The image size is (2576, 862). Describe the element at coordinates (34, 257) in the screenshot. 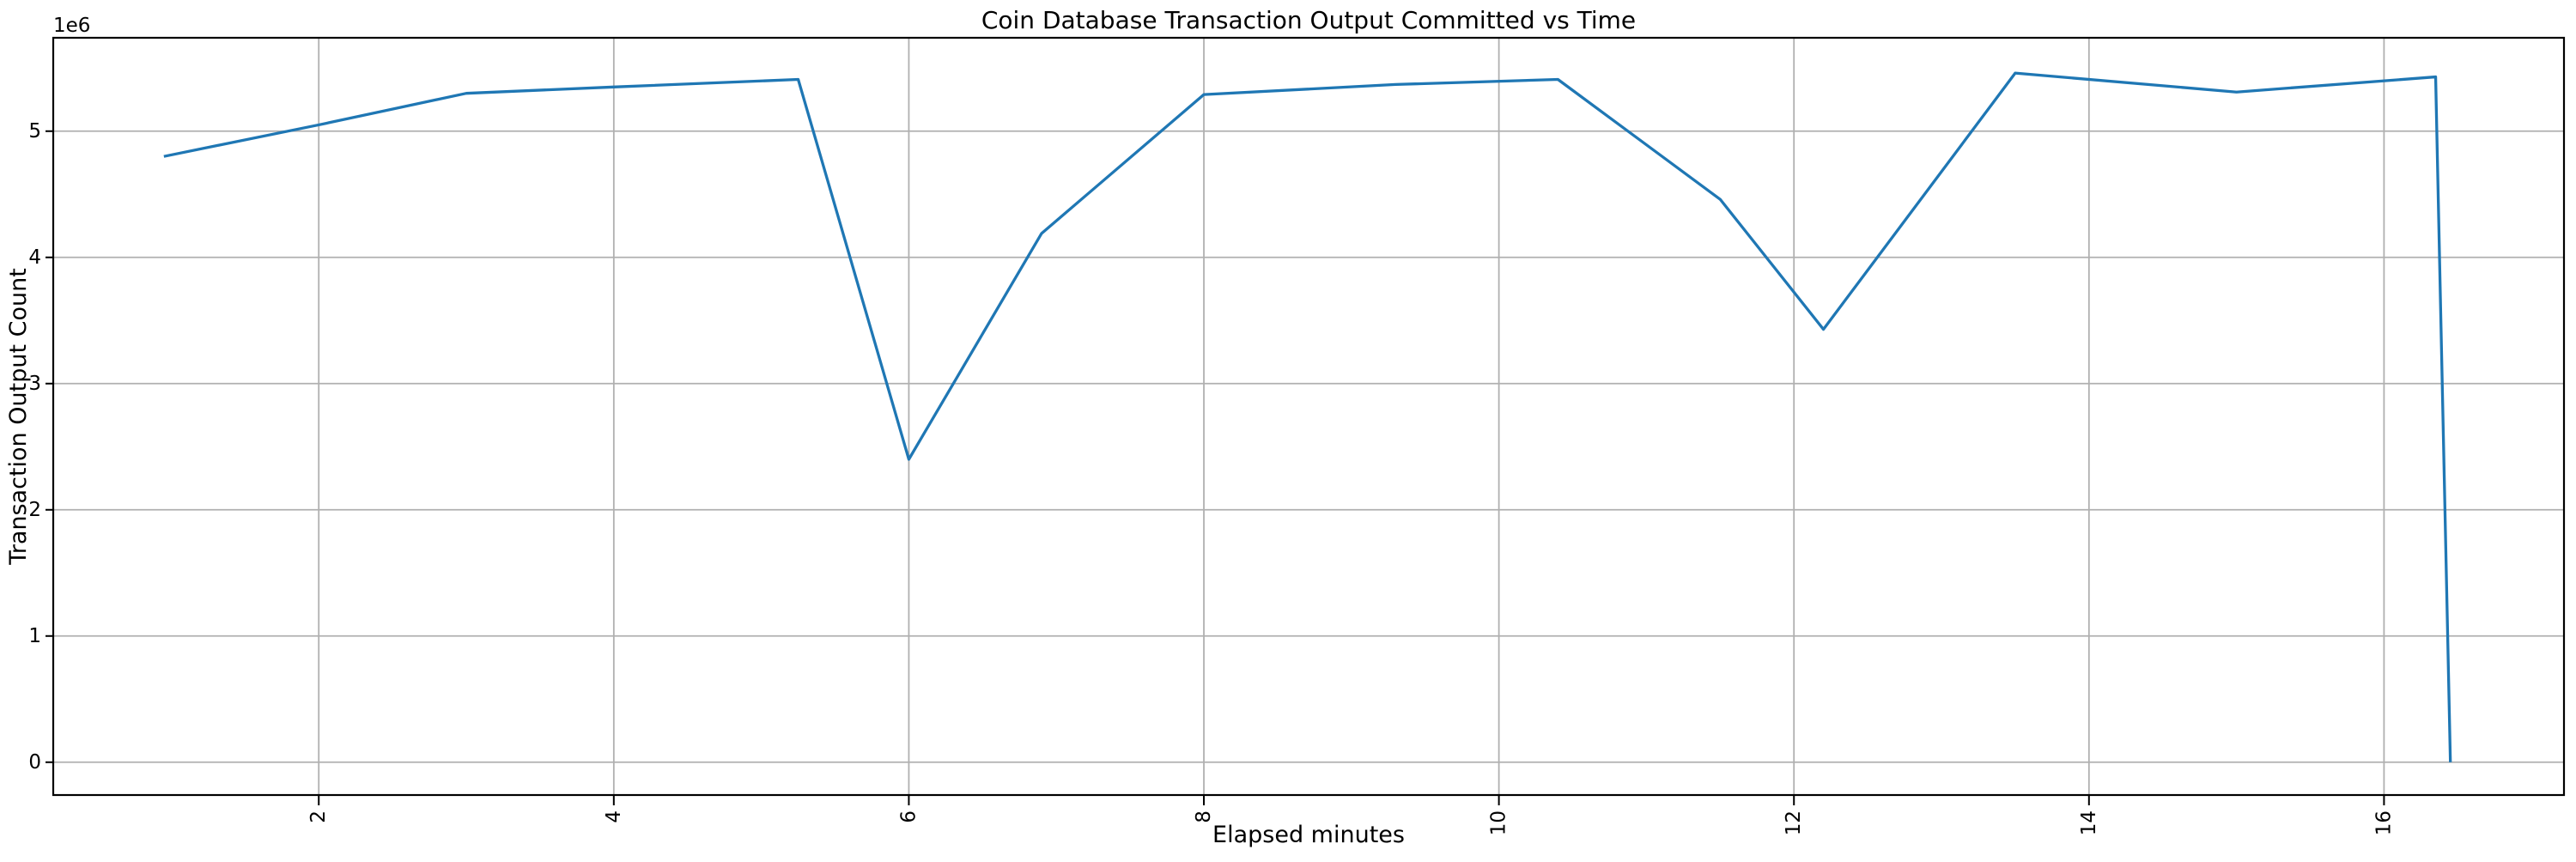

I see `y-tick-label: 4` at that location.